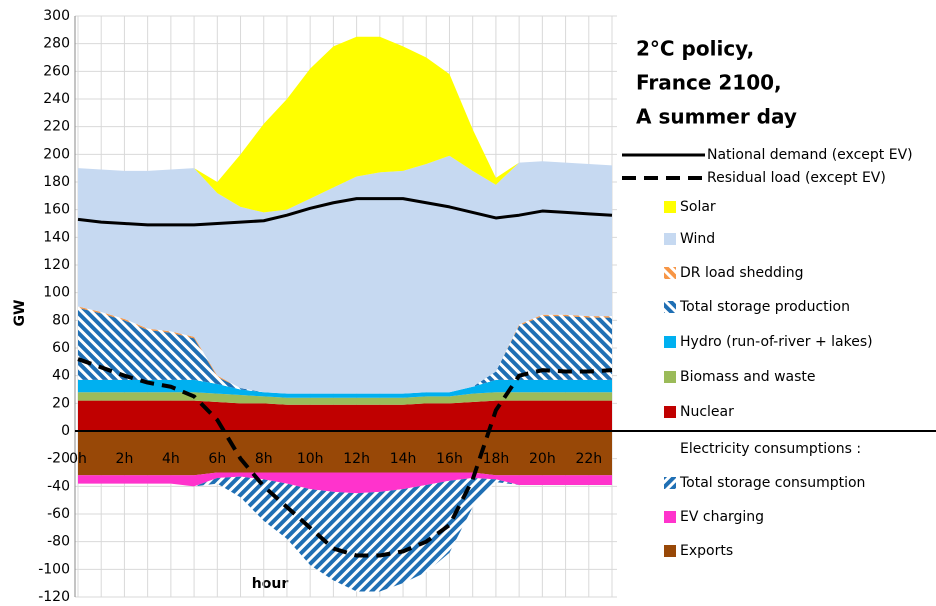 The image size is (936, 606). Describe the element at coordinates (56, 99) in the screenshot. I see `y-tick-label: 240` at that location.